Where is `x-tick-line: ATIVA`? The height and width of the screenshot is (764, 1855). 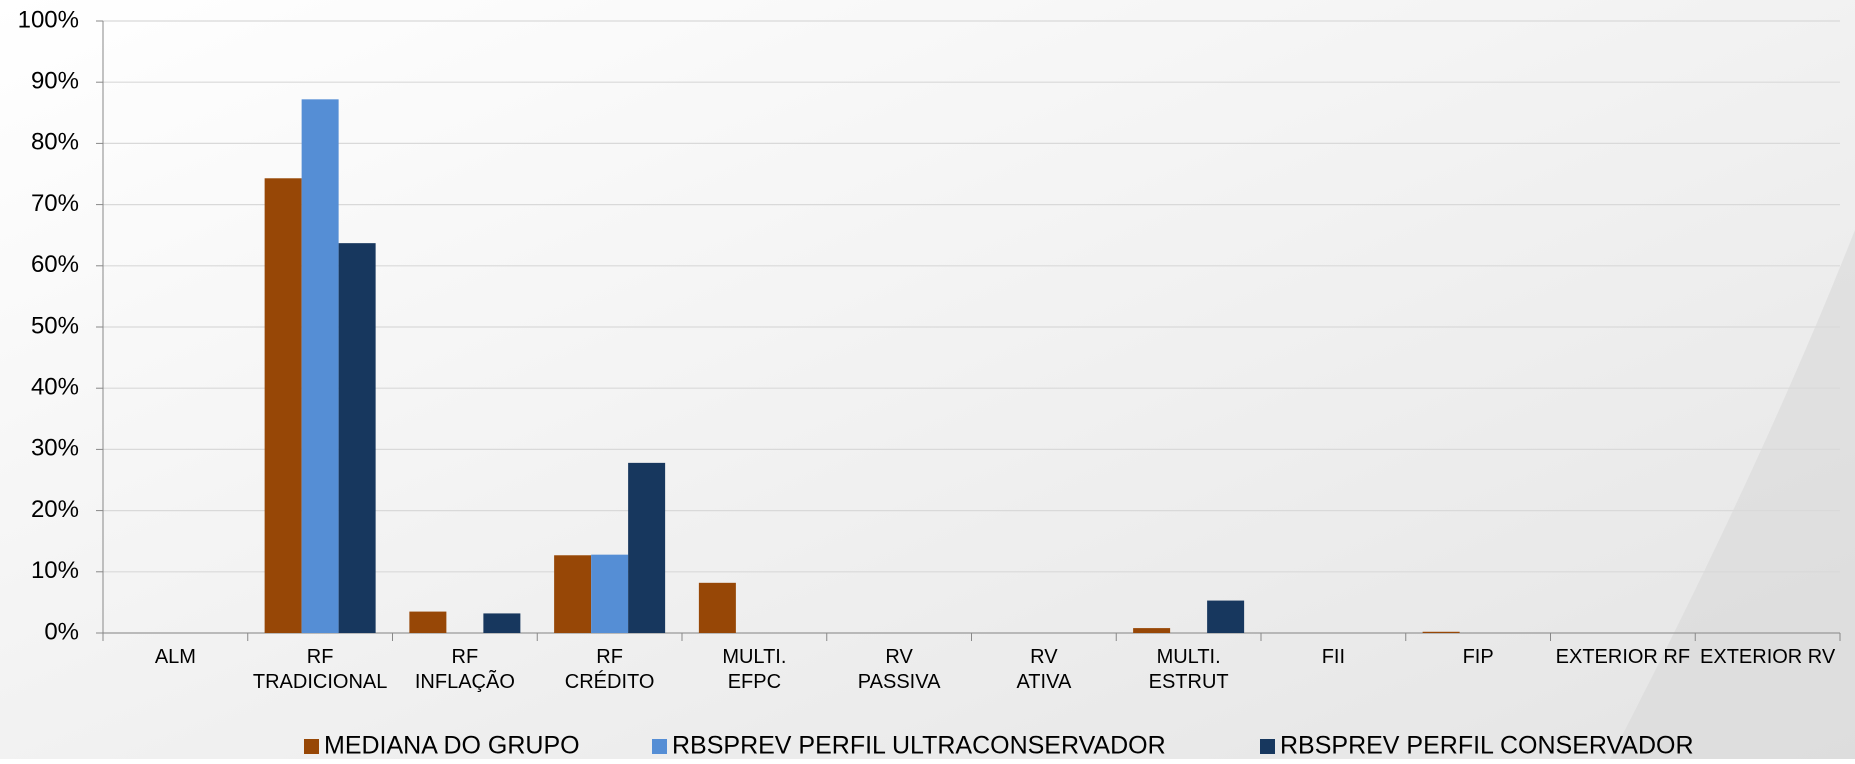
x-tick-line: ATIVA is located at coordinates (1043, 682).